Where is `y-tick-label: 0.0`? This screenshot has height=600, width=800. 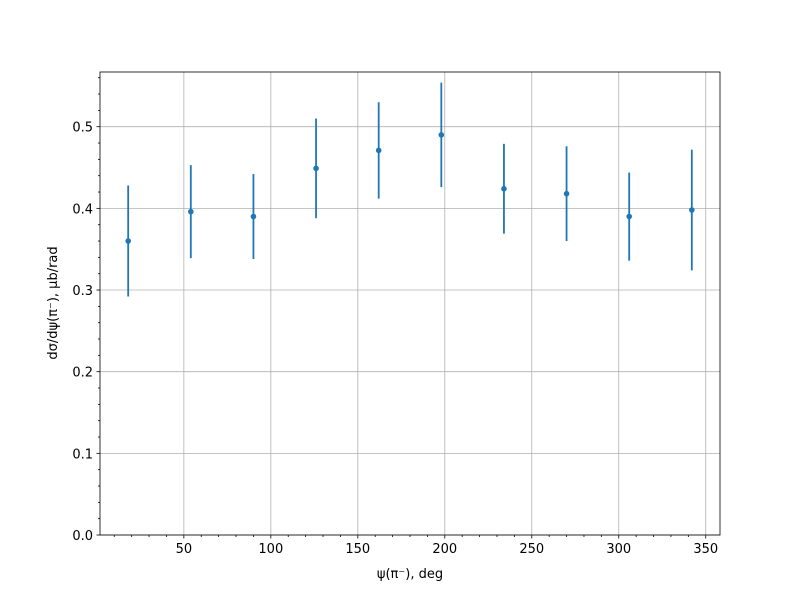 y-tick-label: 0.0 is located at coordinates (82, 536).